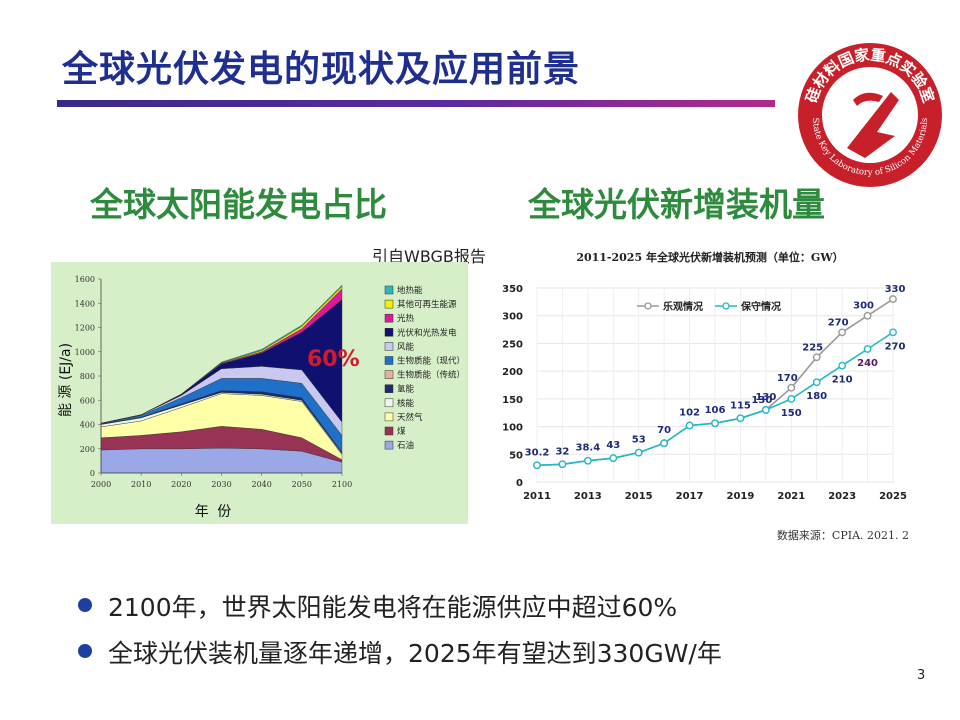 The width and height of the screenshot is (960, 720). Describe the element at coordinates (639, 496) in the screenshot. I see `x-tick-label: 2015` at that location.